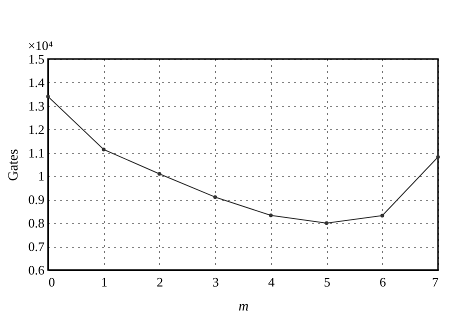  Describe the element at coordinates (272, 282) in the screenshot. I see `x-tick-label: 4` at that location.